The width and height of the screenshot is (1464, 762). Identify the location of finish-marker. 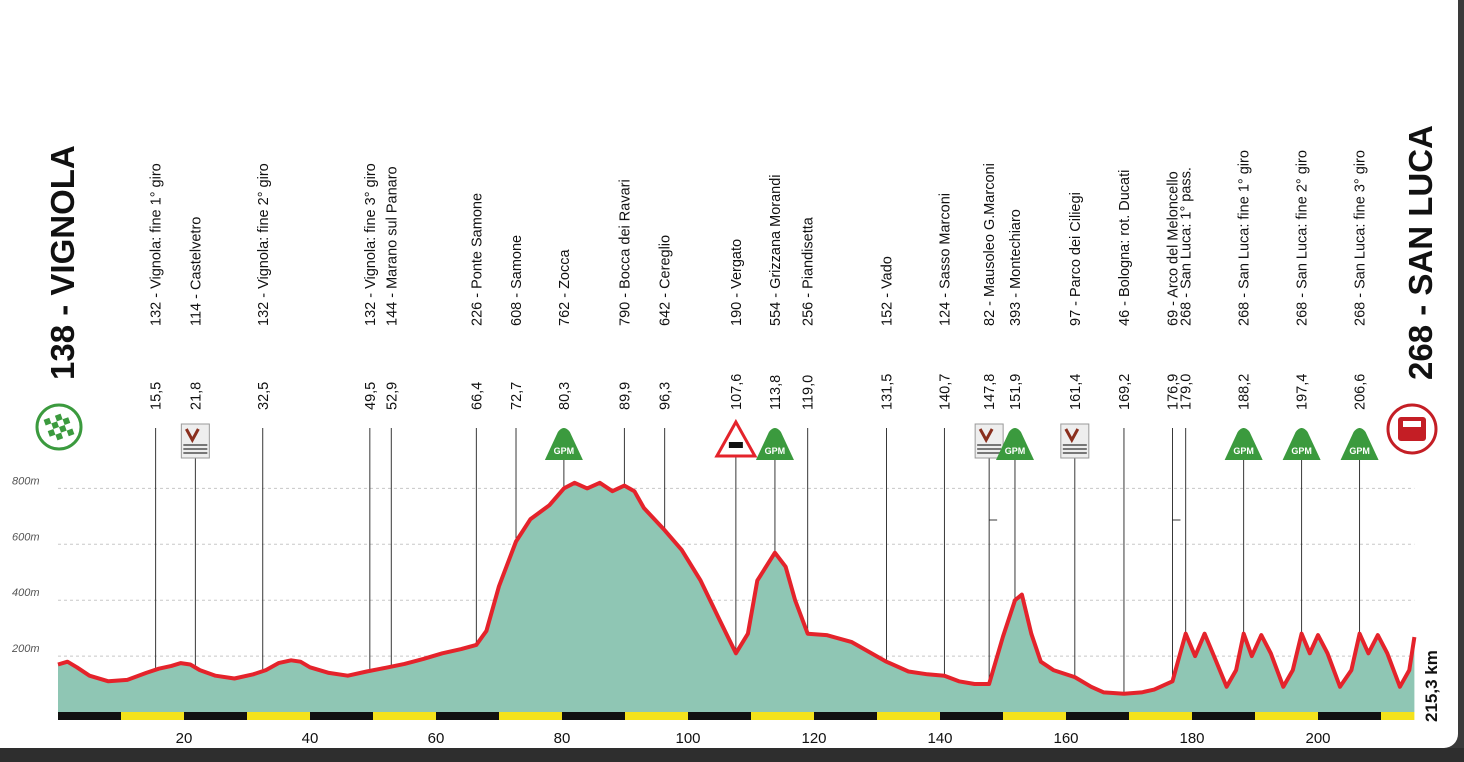
(1412, 429).